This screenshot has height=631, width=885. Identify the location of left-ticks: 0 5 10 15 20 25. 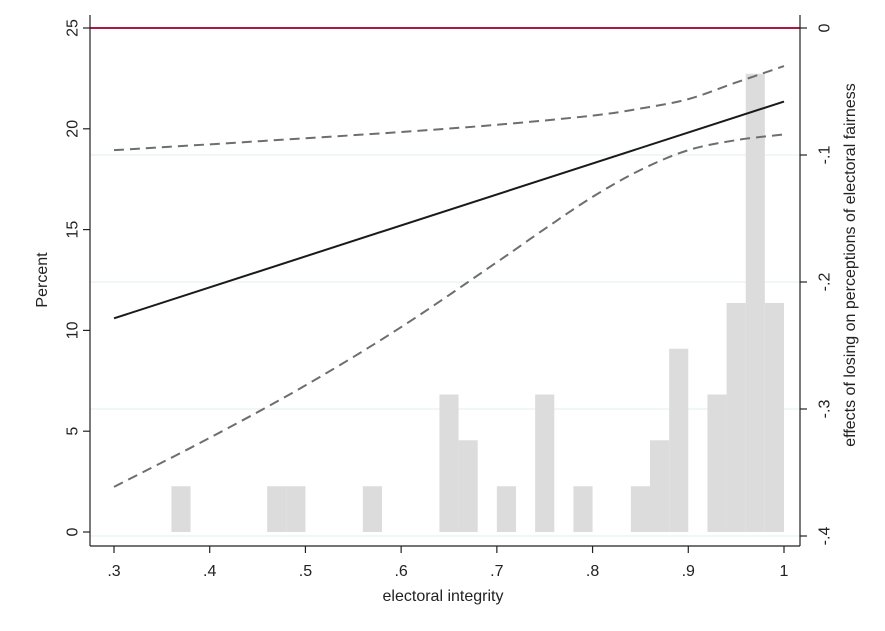
(77, 277).